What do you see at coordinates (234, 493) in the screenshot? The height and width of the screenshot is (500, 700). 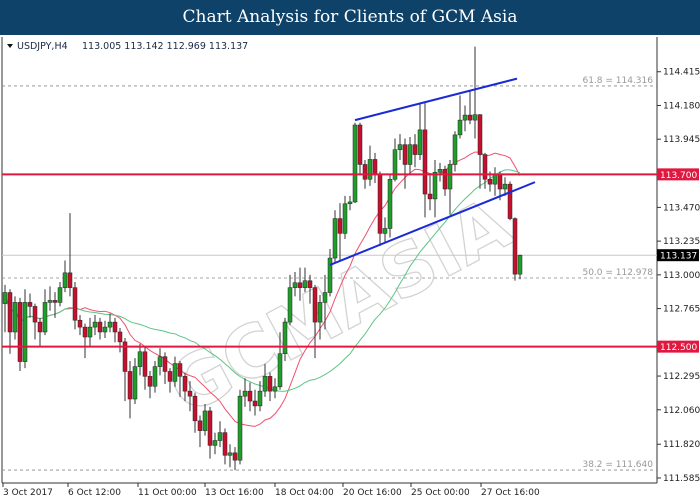 I see `x-tick-label: 13 Oct 16:00` at bounding box center [234, 493].